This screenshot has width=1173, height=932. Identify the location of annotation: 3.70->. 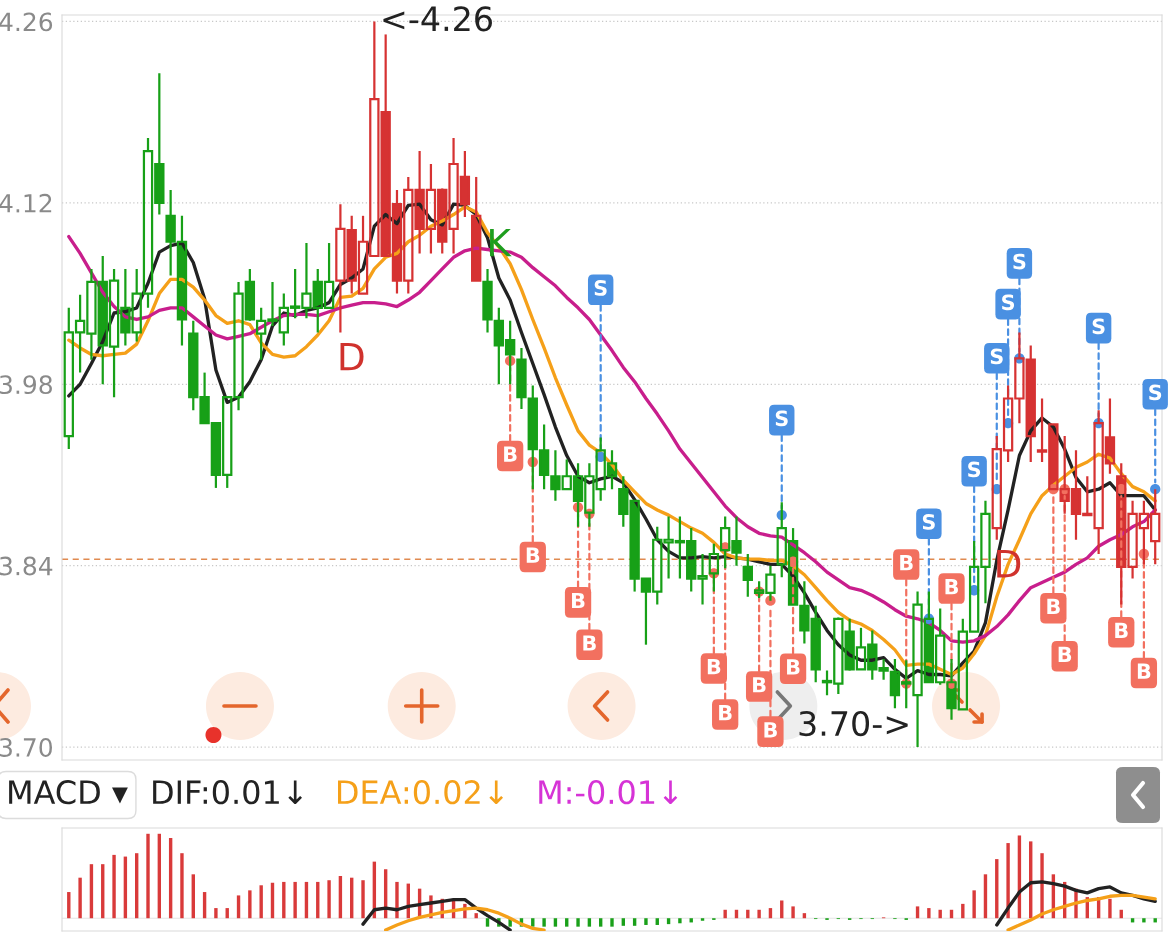
(853, 723).